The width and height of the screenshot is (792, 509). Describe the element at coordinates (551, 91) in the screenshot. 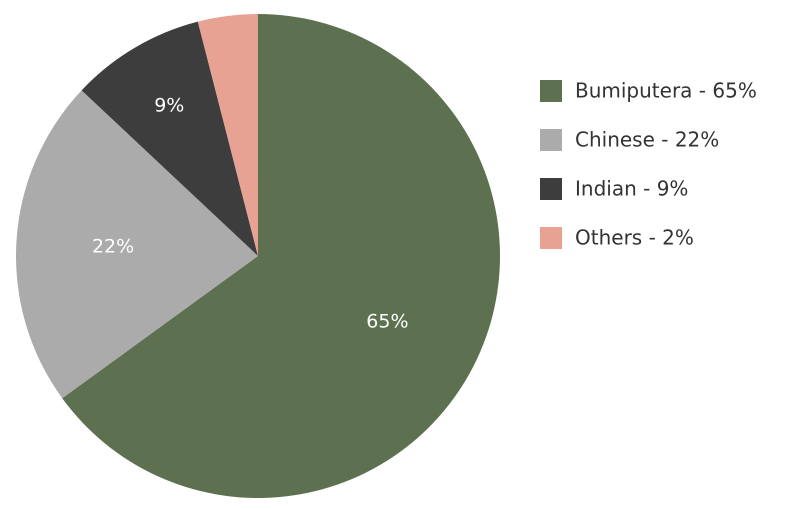

I see `legend-swatch-bumiputera` at that location.